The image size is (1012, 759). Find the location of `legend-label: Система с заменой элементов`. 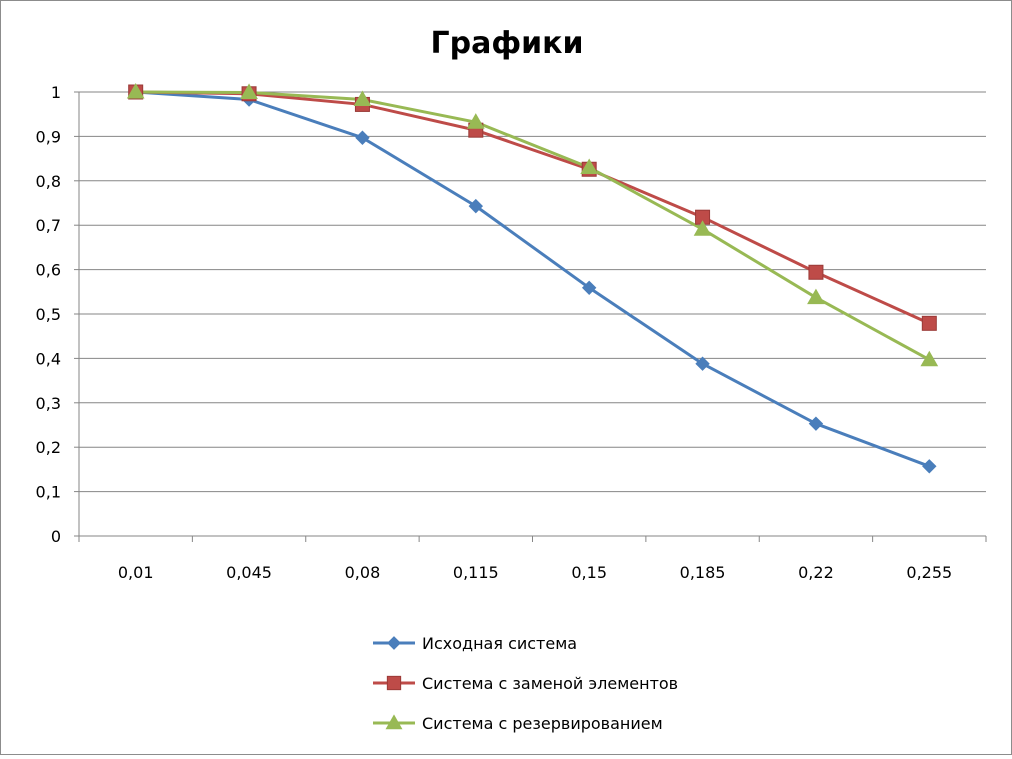

legend-label: Система с заменой элементов is located at coordinates (550, 683).